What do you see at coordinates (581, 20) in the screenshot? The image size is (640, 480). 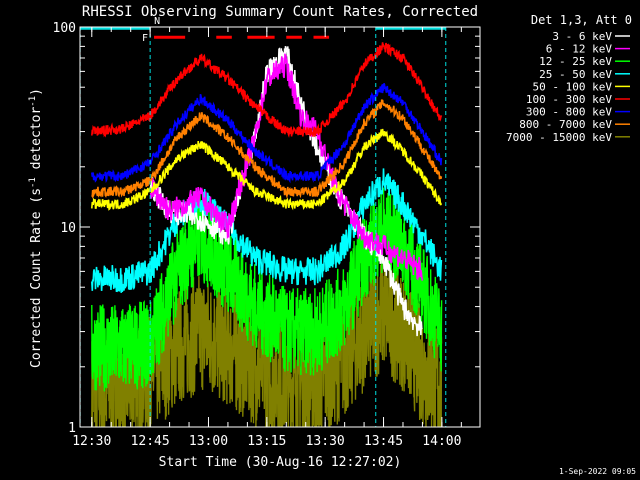 I see `legend-title: Det 1,3, Att 0` at bounding box center [581, 20].